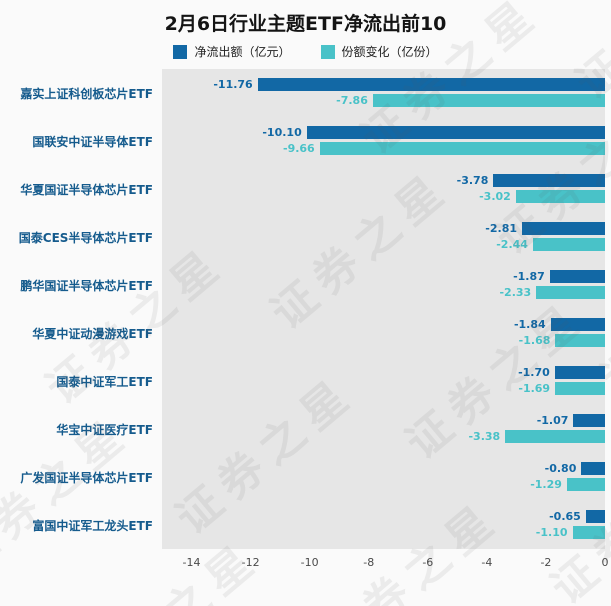 Image resolution: width=611 pixels, height=606 pixels. What do you see at coordinates (383, 381) in the screenshot?
I see `row-bars: -1.70 -1.69` at bounding box center [383, 381].